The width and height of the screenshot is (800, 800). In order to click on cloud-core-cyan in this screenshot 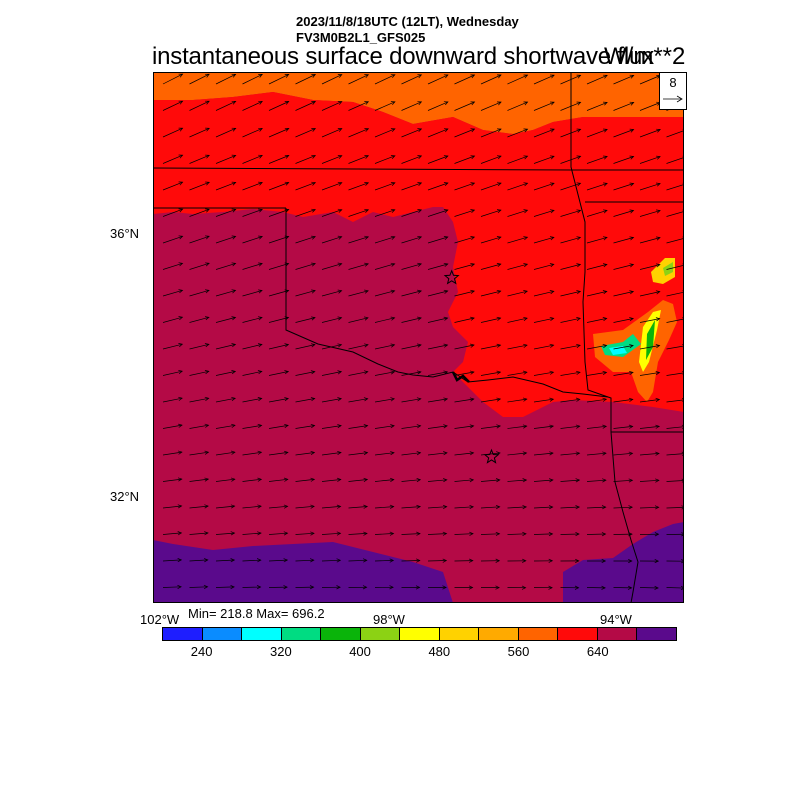, I will do `click(618, 350)`.